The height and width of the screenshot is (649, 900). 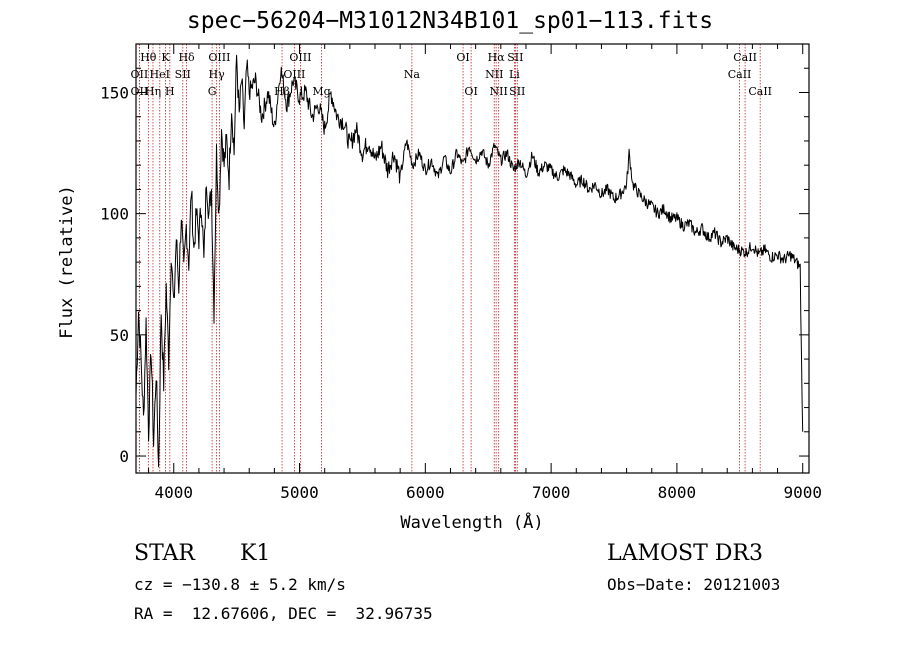 What do you see at coordinates (164, 553) in the screenshot?
I see `object-class: STAR` at bounding box center [164, 553].